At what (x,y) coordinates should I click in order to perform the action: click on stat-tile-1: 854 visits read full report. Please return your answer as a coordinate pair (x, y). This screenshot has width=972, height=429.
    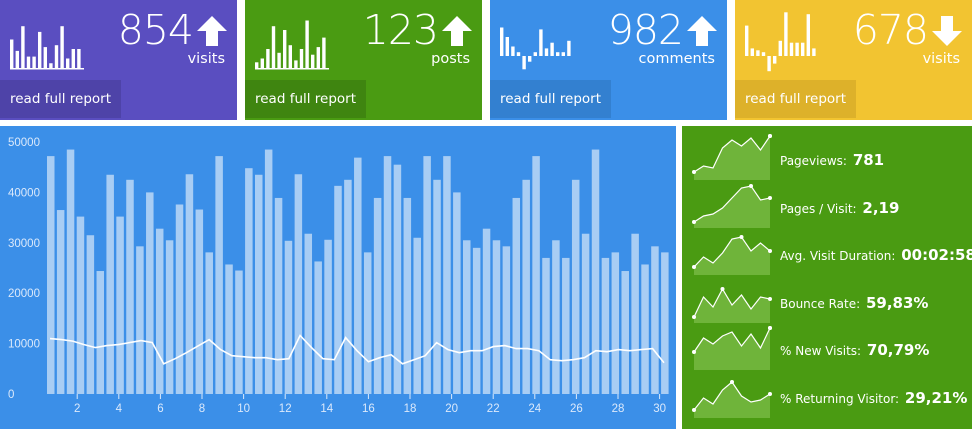
    Looking at the image, I should click on (118, 60).